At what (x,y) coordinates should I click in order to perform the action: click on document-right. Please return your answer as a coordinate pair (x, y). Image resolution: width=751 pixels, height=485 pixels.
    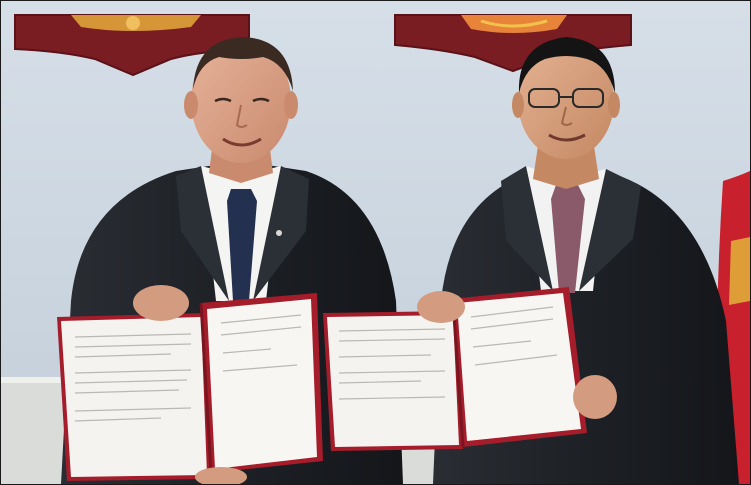
    Looking at the image, I should click on (455, 369).